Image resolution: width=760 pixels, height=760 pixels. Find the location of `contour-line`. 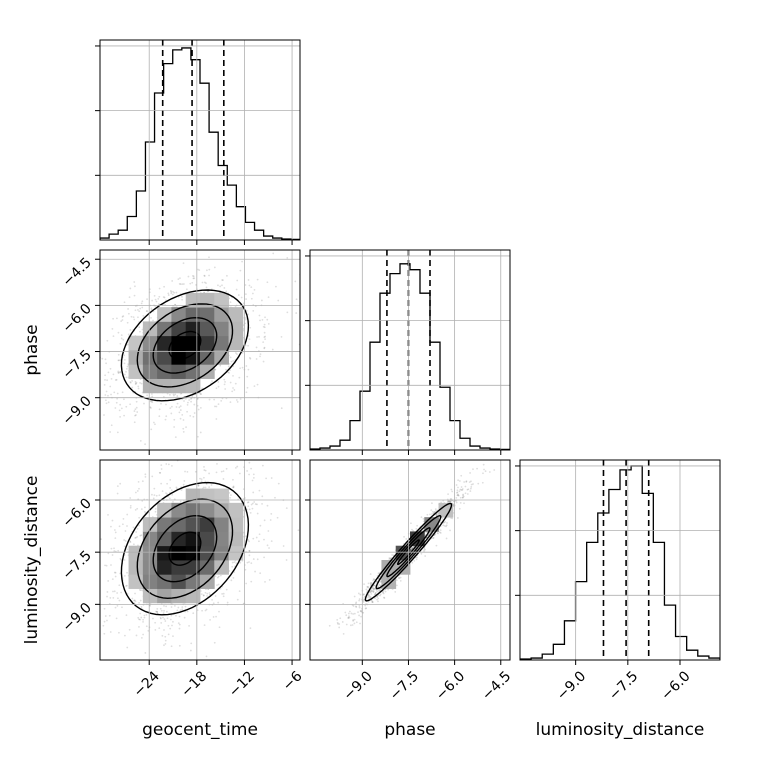

contour-line is located at coordinates (185, 345).